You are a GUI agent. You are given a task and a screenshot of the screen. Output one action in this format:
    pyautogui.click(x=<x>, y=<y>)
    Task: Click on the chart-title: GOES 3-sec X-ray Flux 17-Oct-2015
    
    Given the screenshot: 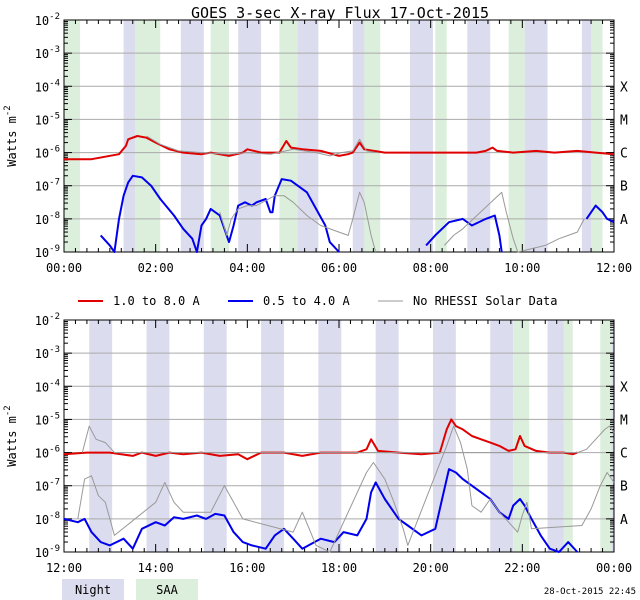 What is the action you would take?
    pyautogui.click(x=340, y=13)
    